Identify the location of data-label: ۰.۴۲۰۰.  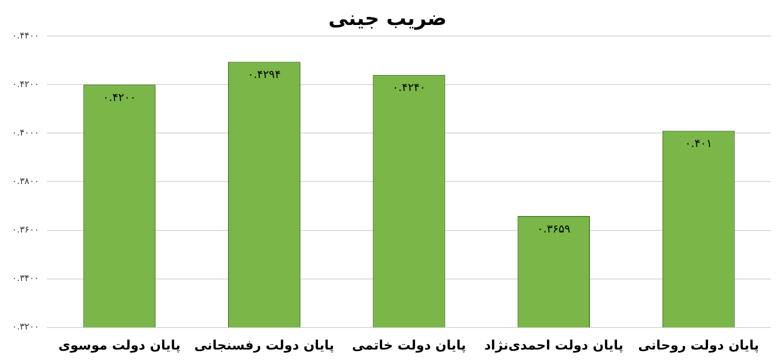
(119, 97).